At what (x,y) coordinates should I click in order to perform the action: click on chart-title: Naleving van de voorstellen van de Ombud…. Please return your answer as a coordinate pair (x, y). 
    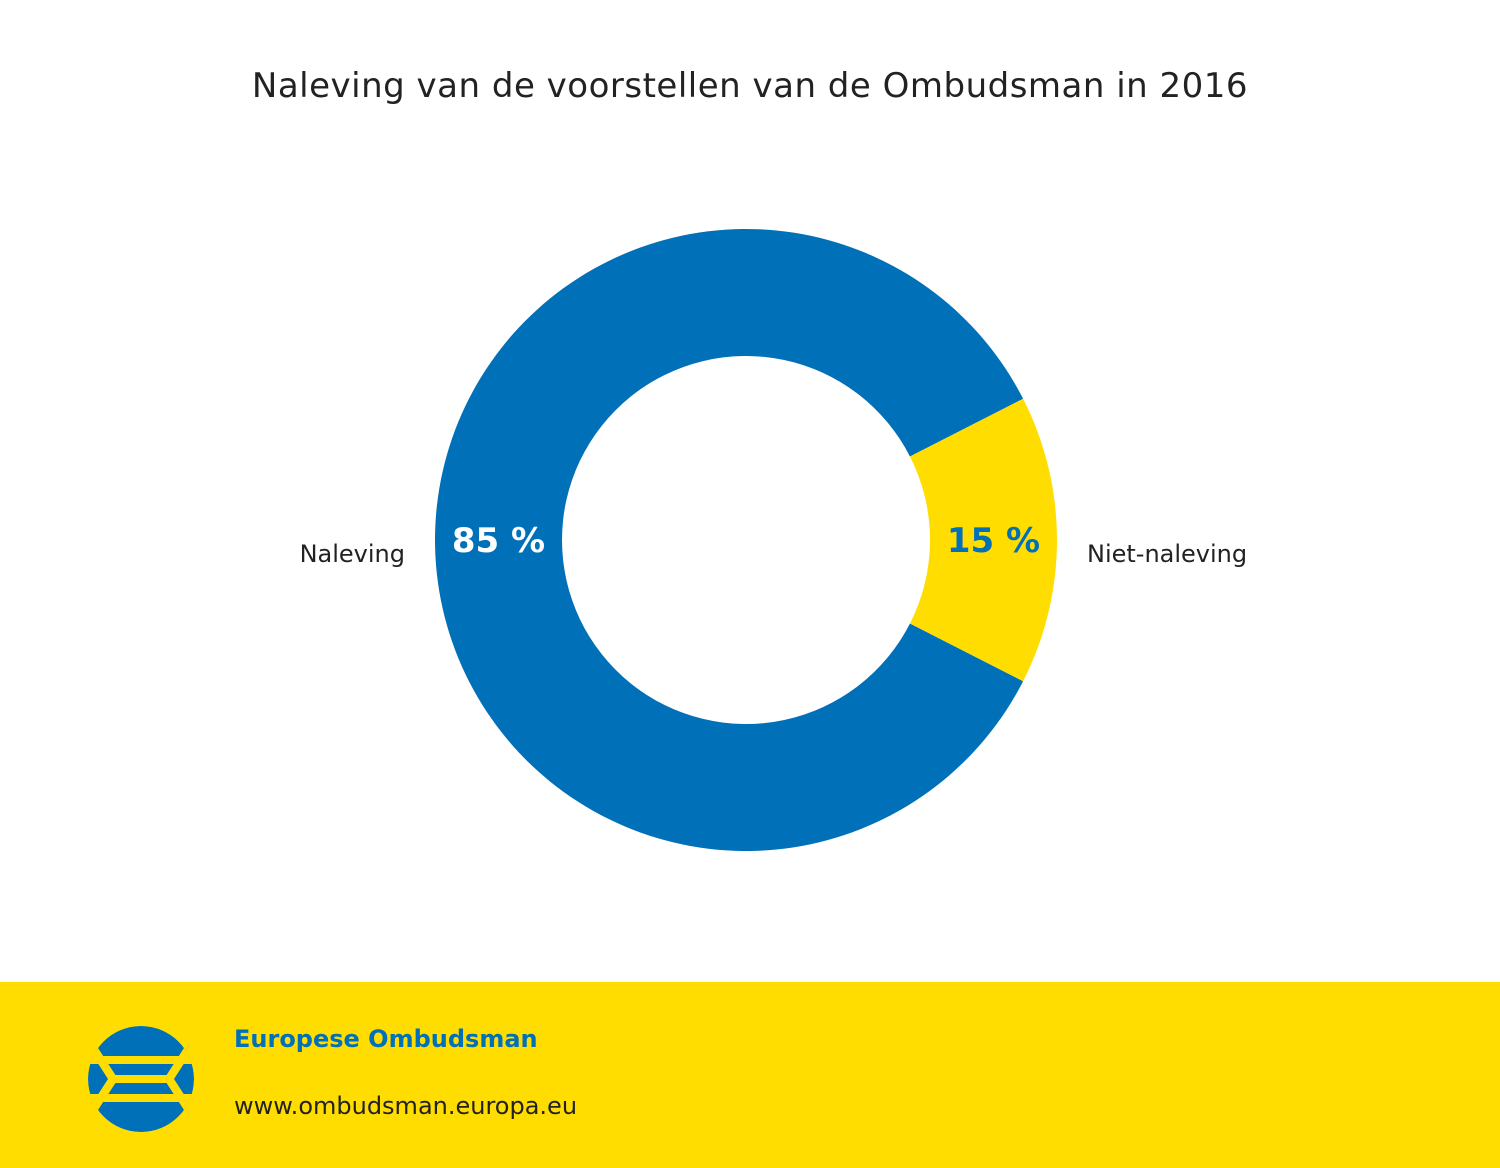
    Looking at the image, I should click on (750, 86).